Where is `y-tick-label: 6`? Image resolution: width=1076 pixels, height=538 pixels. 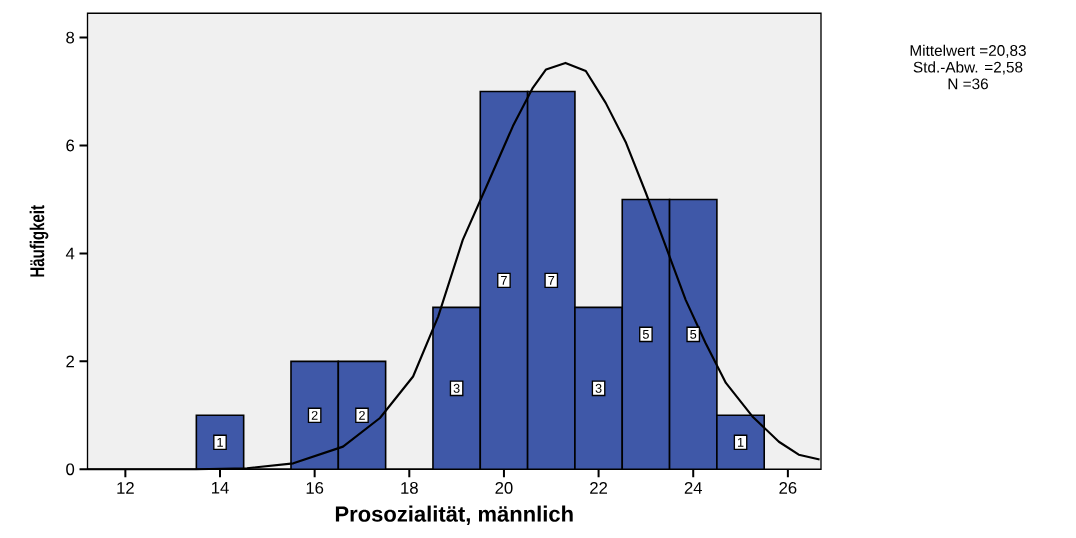
y-tick-label: 6 is located at coordinates (70, 145).